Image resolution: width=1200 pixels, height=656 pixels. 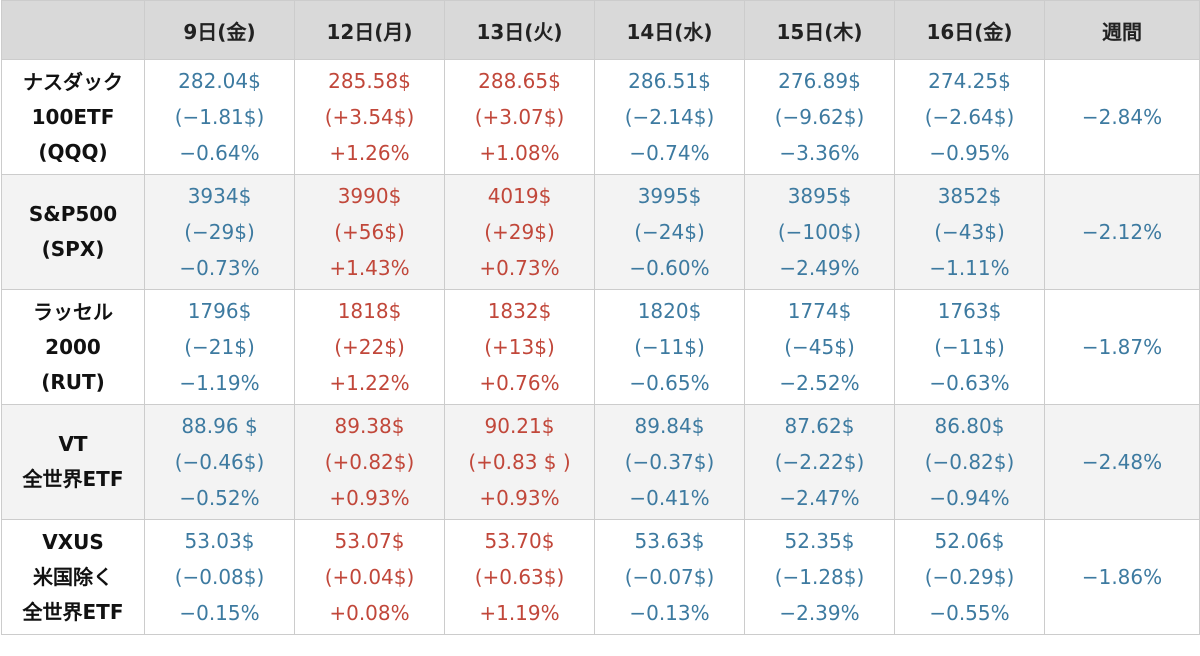 I want to click on change-value: (+3.07$), so click(x=519, y=117).